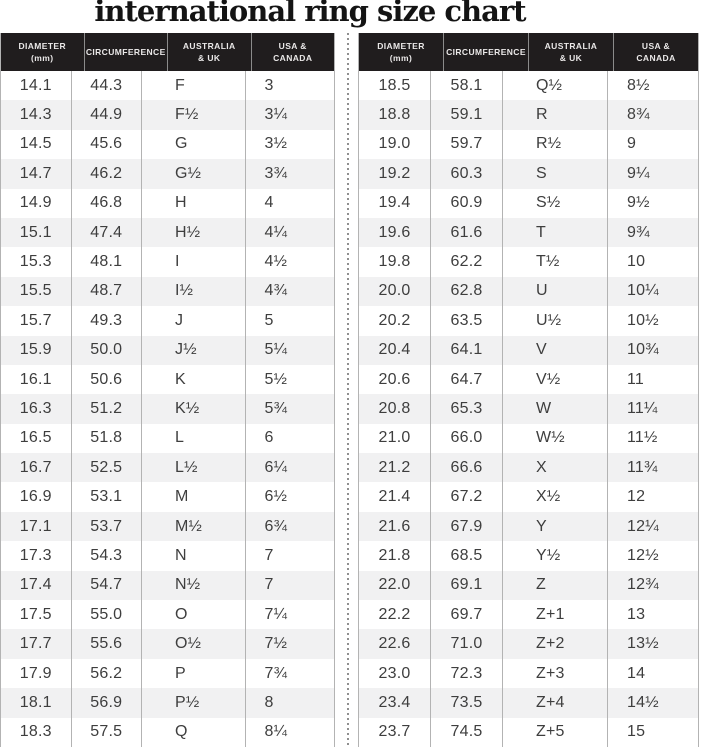  What do you see at coordinates (35, 467) in the screenshot?
I see `table-cell: 16.7` at bounding box center [35, 467].